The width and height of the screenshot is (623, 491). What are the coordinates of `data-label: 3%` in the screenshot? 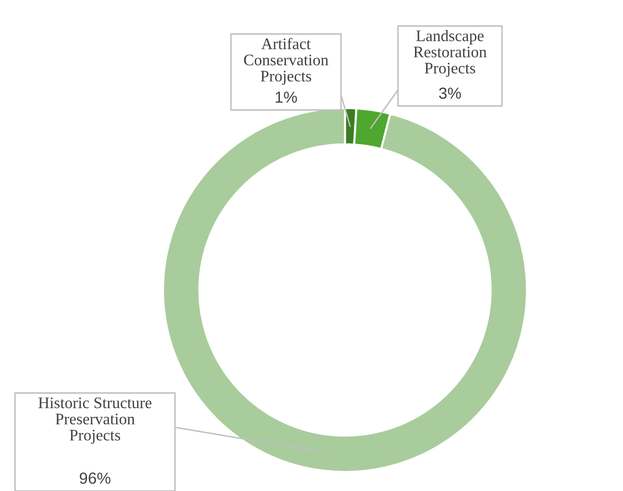 It's located at (450, 93).